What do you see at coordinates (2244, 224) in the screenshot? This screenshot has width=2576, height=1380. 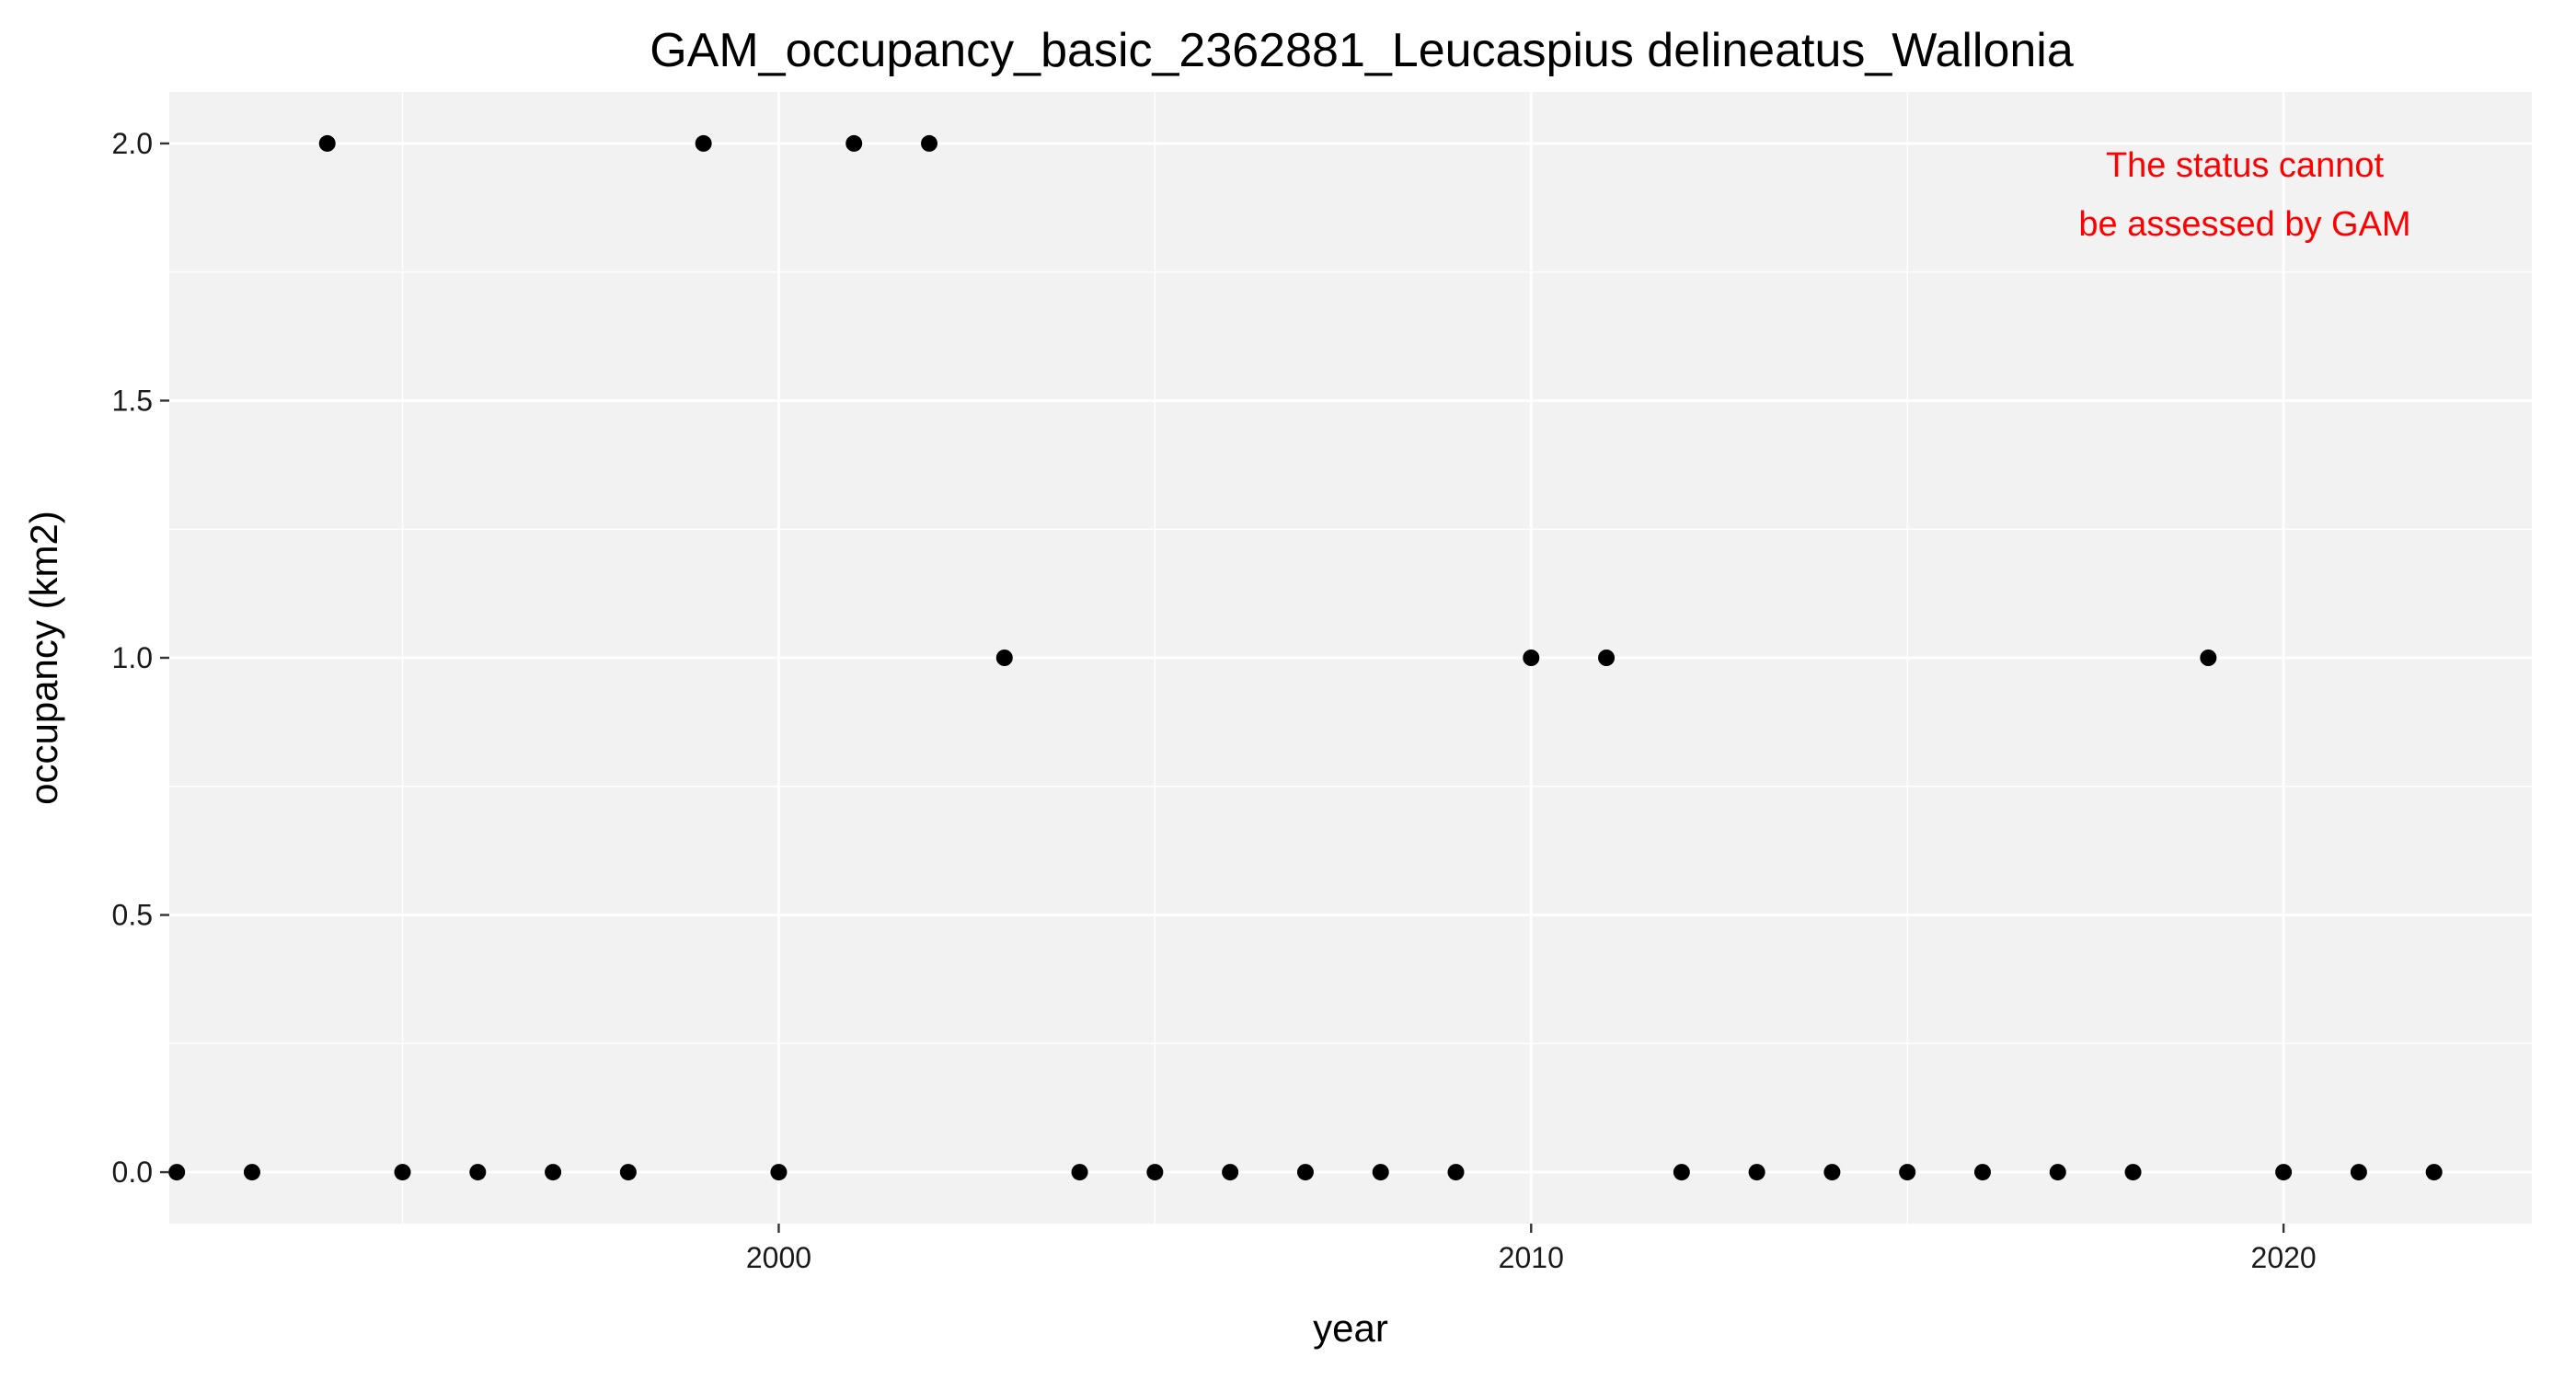 I see `annotation-line: be assessed by GAM` at bounding box center [2244, 224].